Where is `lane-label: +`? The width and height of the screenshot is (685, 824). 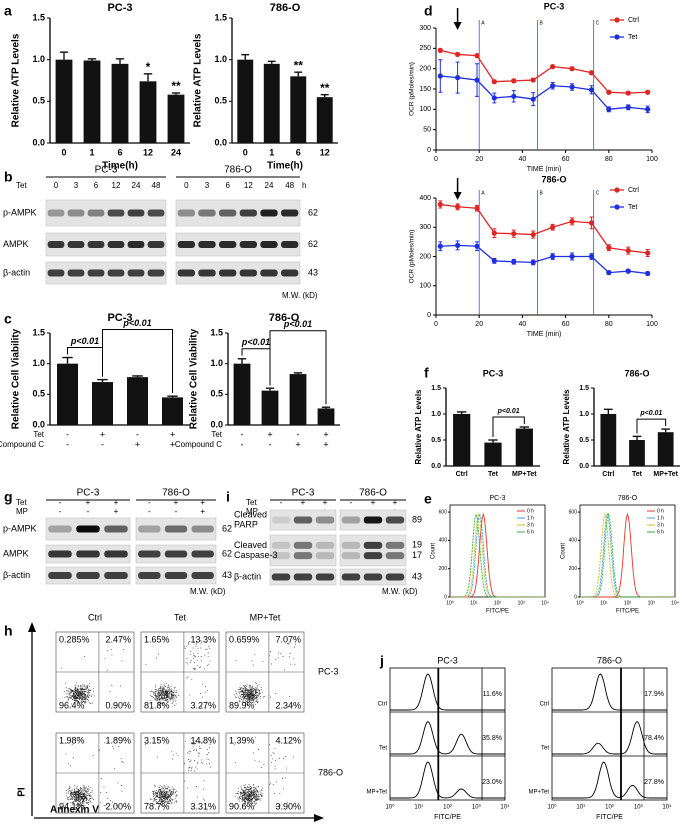 lane-label: + is located at coordinates (373, 502).